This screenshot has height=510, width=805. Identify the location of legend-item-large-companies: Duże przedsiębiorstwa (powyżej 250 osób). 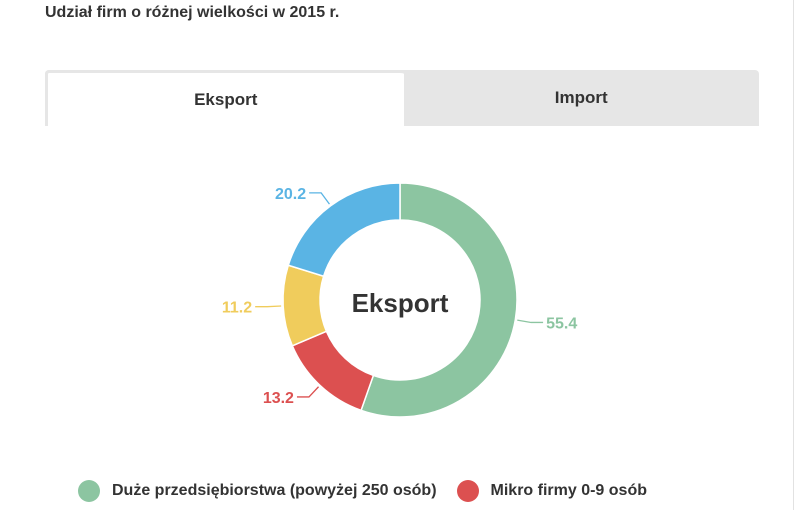
(257, 491).